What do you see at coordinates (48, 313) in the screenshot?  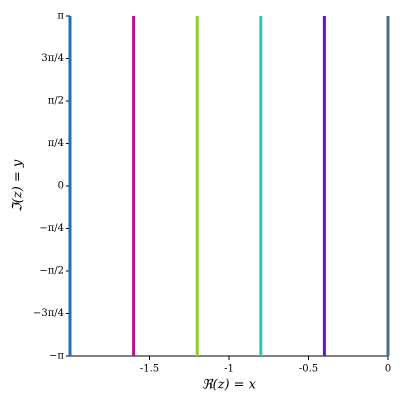 I see `y-tick-label: −3π/4` at bounding box center [48, 313].